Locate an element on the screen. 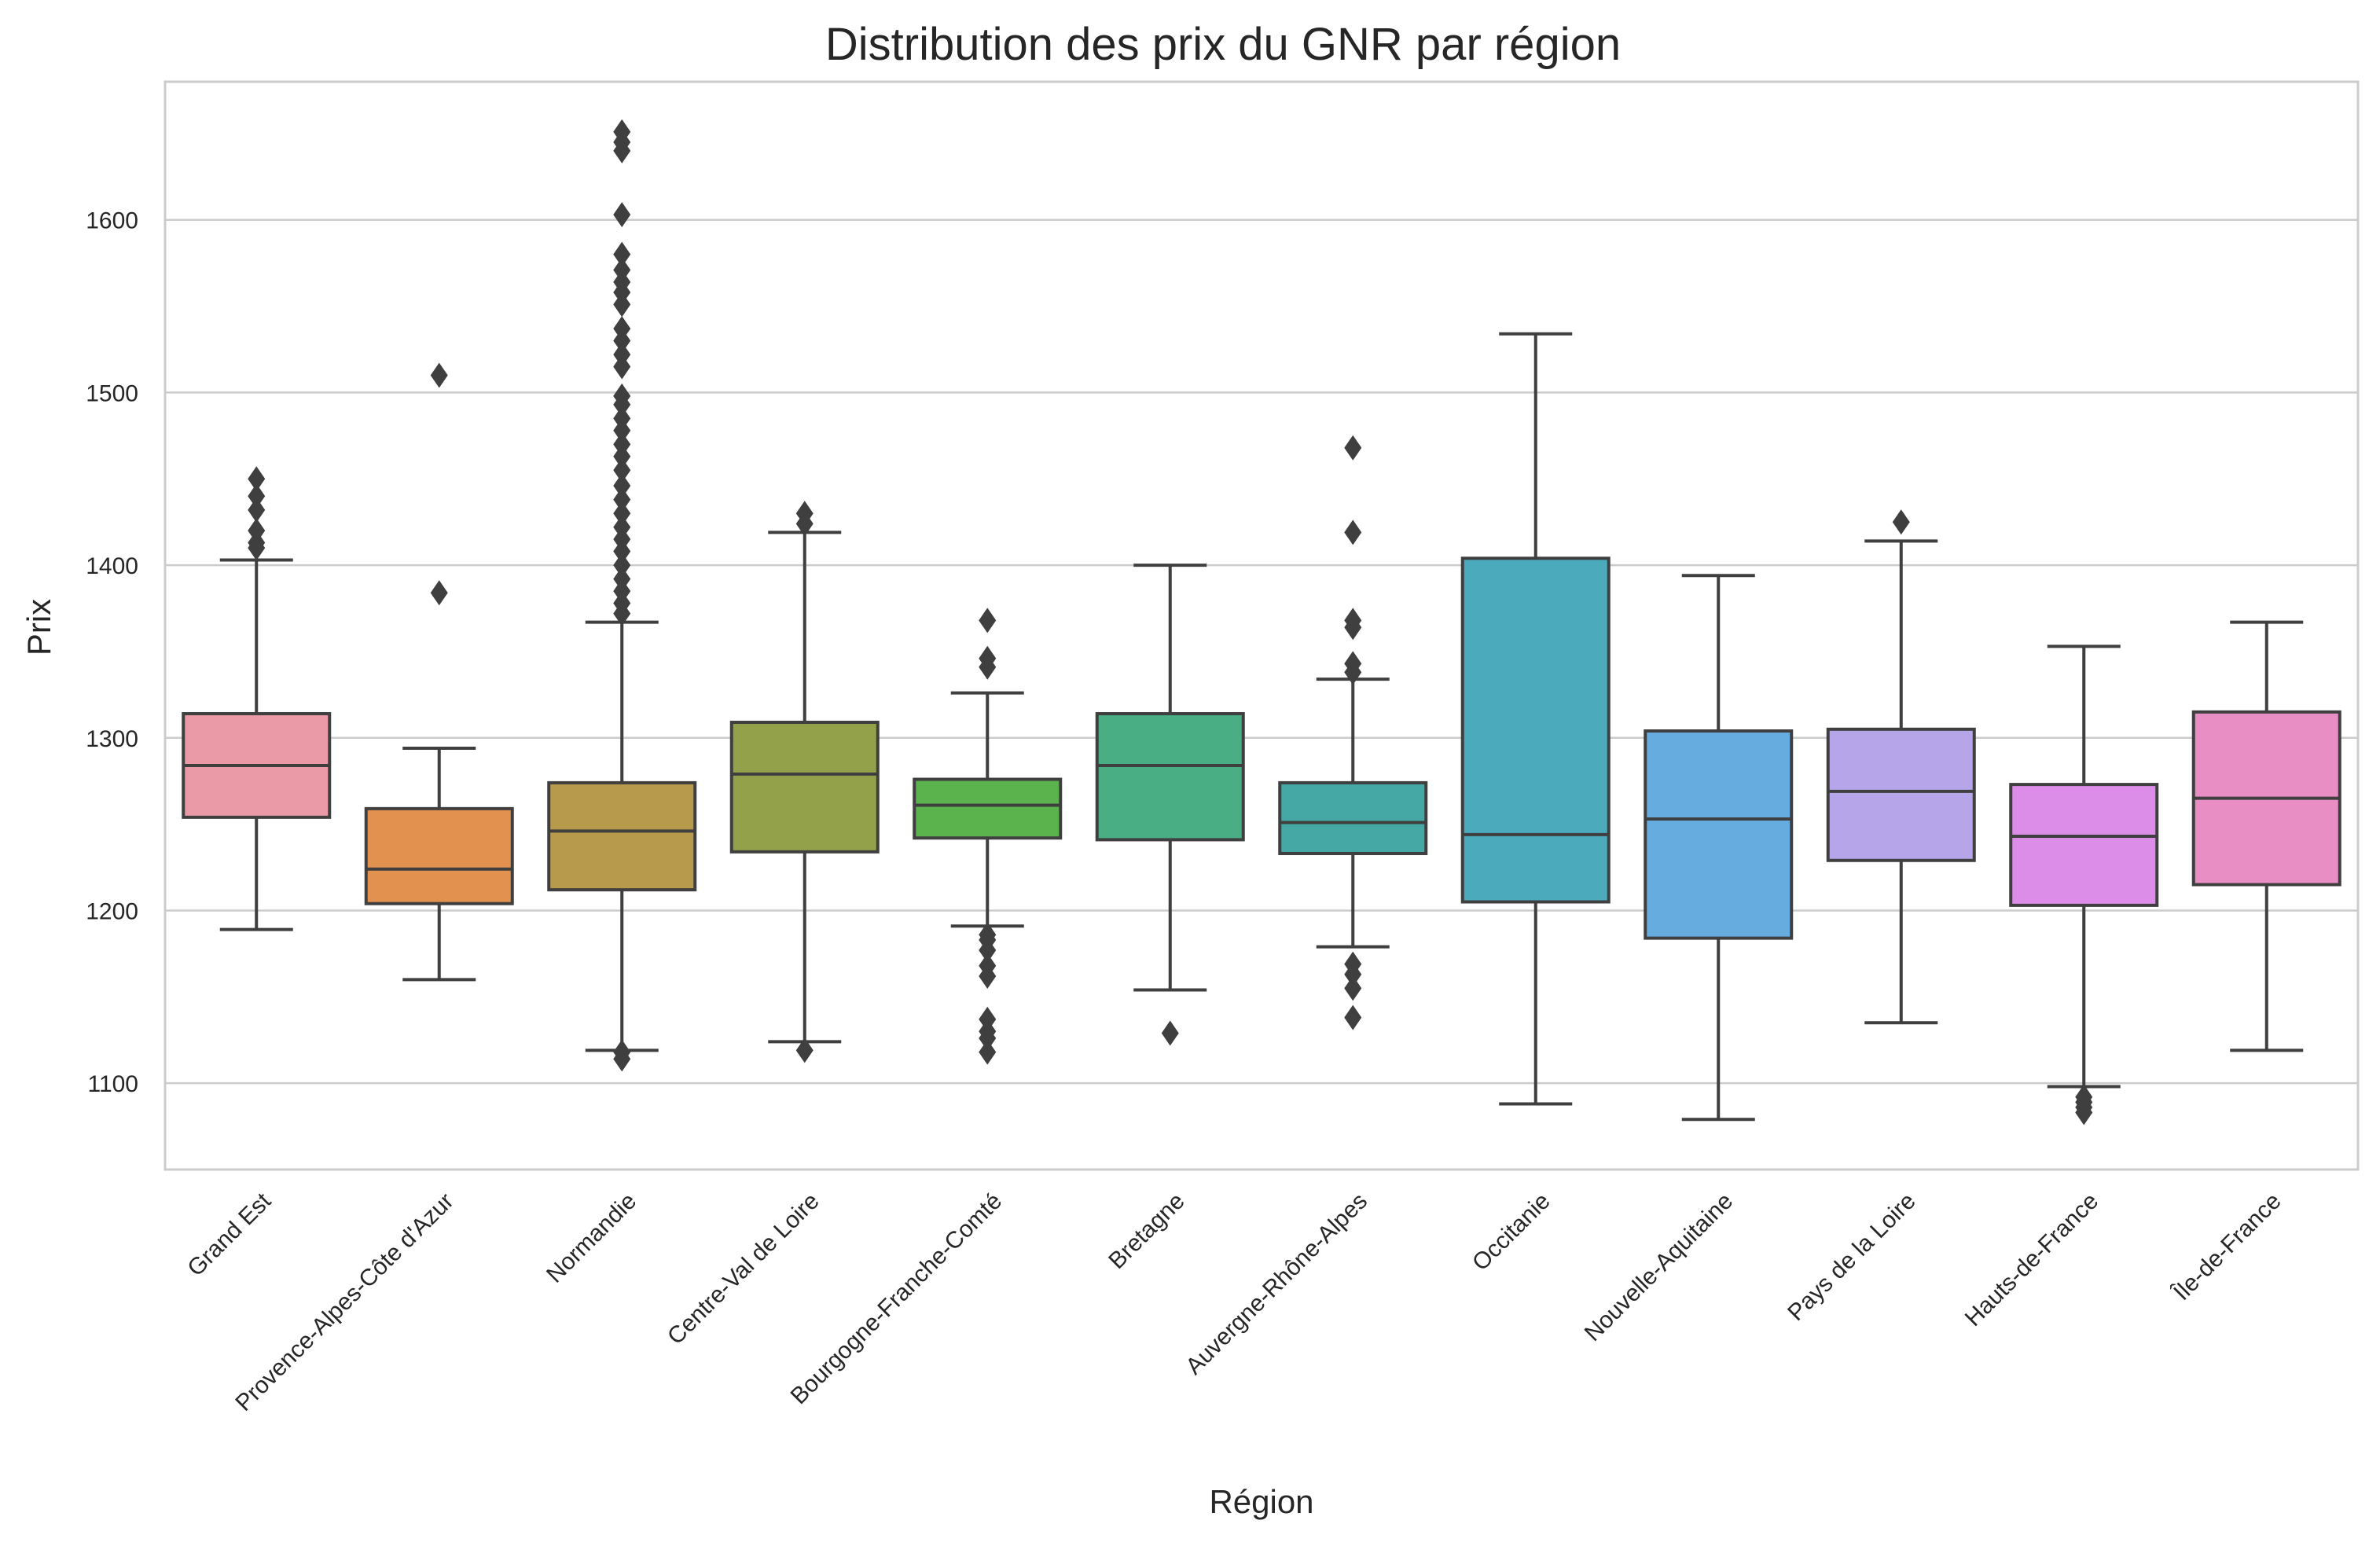 The width and height of the screenshot is (2380, 1546). x-tick-label-7: Occitanie is located at coordinates (1511, 1232).